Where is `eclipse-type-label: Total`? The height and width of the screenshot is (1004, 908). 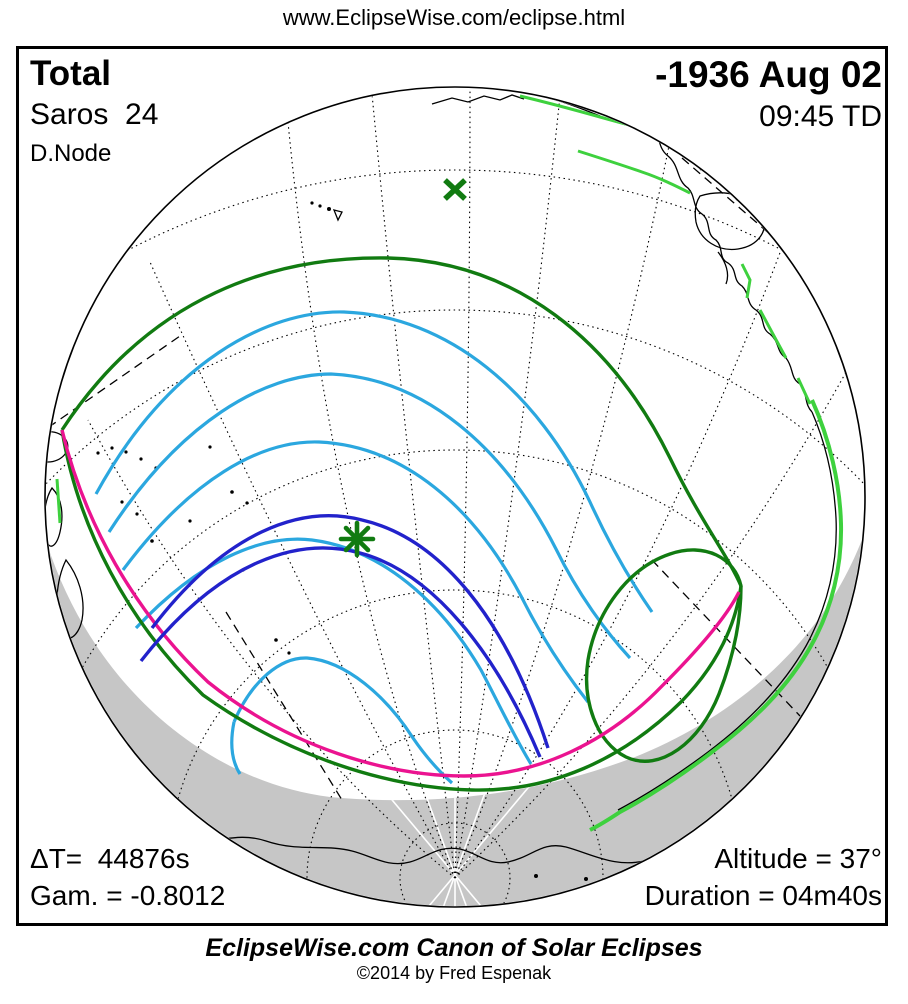
eclipse-type-label: Total is located at coordinates (71, 73).